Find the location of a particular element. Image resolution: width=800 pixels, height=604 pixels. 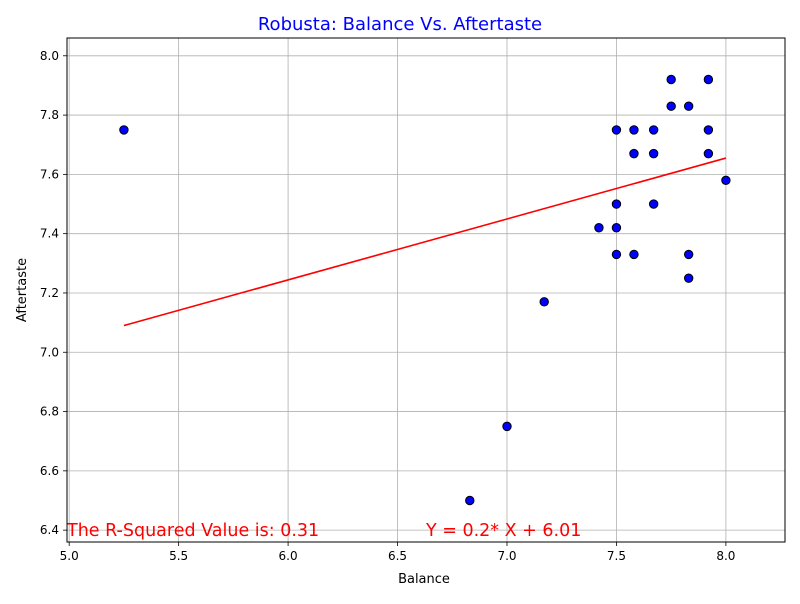

x-tick-label: 8.0 is located at coordinates (725, 556).